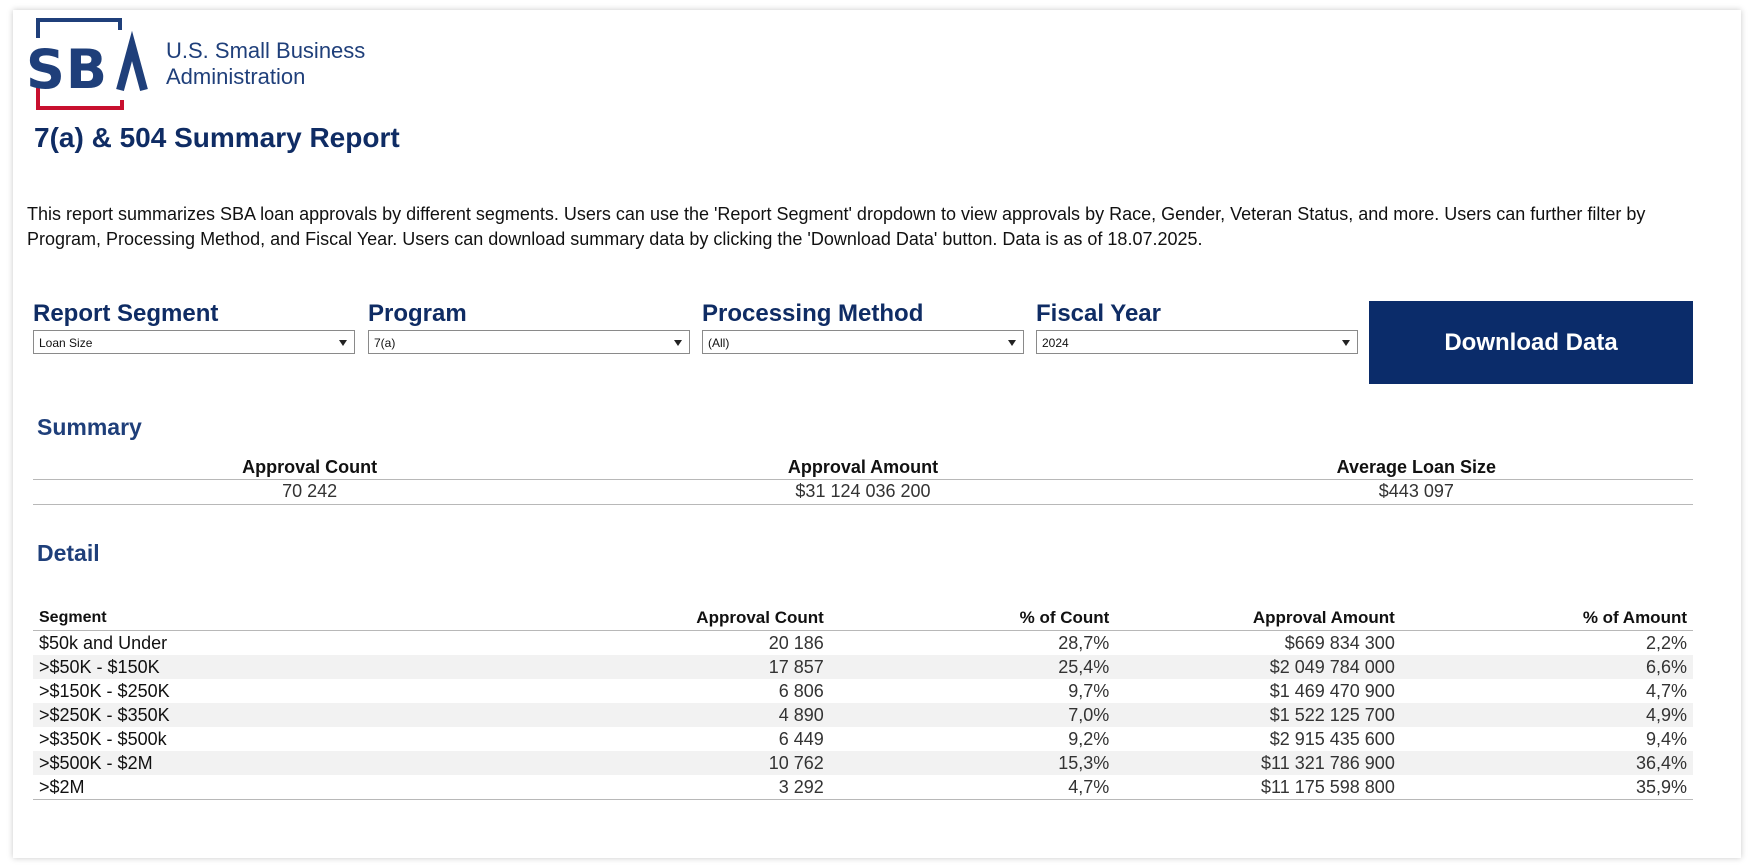 The height and width of the screenshot is (867, 1750). What do you see at coordinates (1084, 642) in the screenshot?
I see `count-pct-cell: 28,7%` at bounding box center [1084, 642].